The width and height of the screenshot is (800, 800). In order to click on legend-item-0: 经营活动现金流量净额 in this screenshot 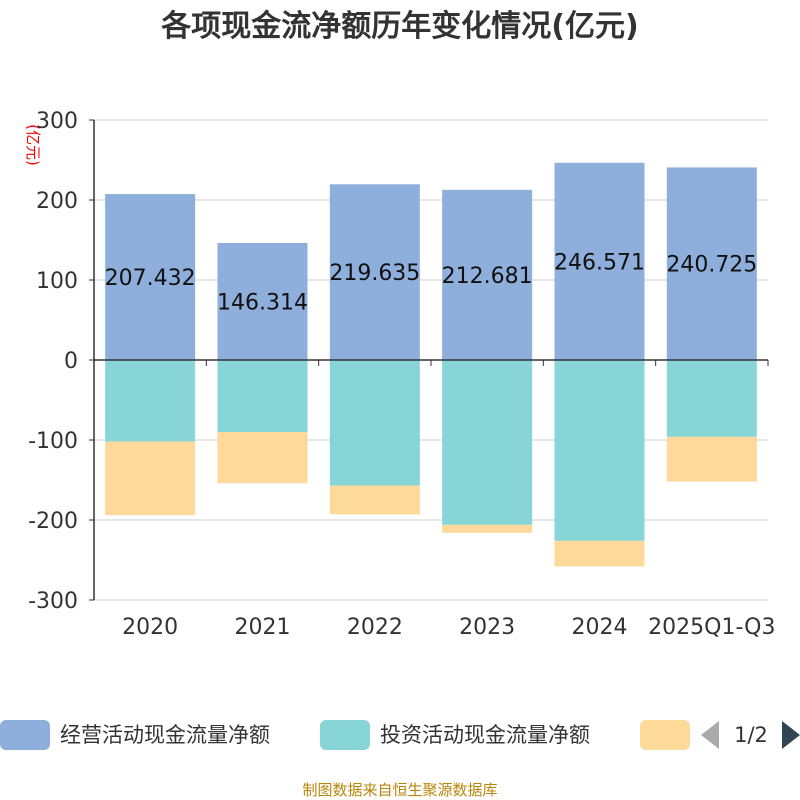, I will do `click(135, 735)`.